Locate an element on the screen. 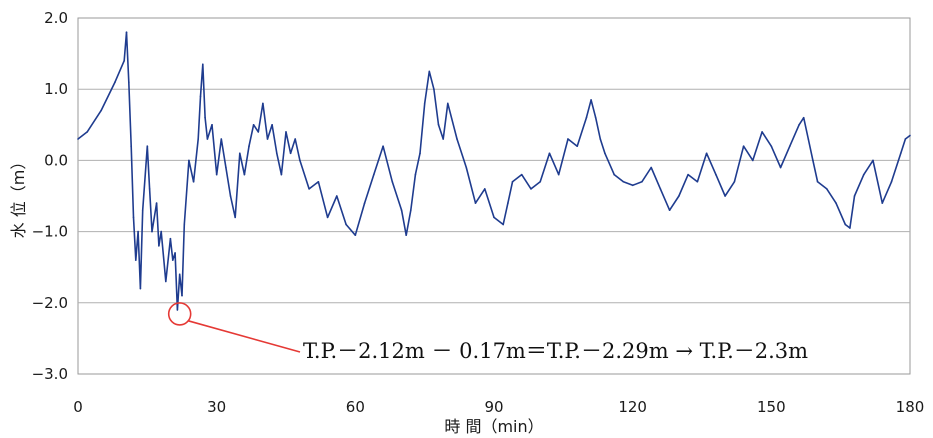 The height and width of the screenshot is (438, 933). x-tick-label: 180 is located at coordinates (910, 407).